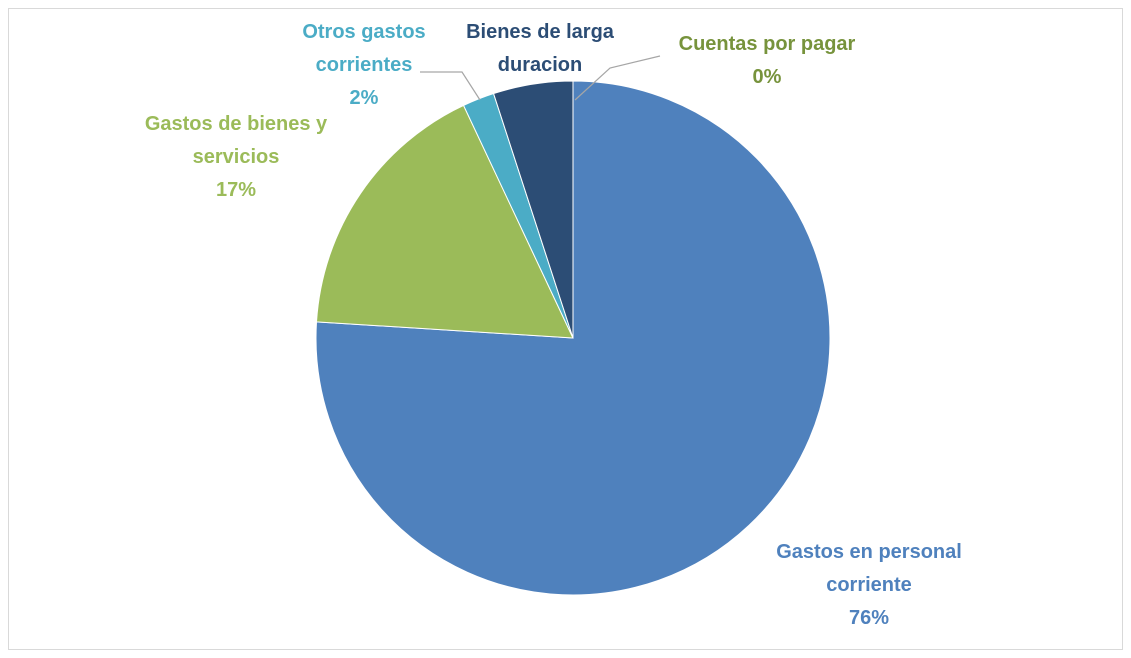 The width and height of the screenshot is (1131, 658). I want to click on data-label: Otros gastos corrientes 2%, so click(364, 65).